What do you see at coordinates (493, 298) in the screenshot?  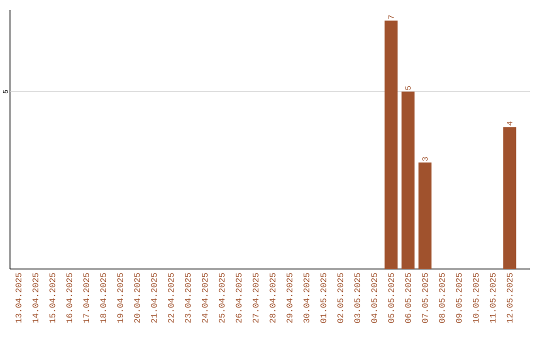 I see `x-tick-label: 11.05.2025` at bounding box center [493, 298].